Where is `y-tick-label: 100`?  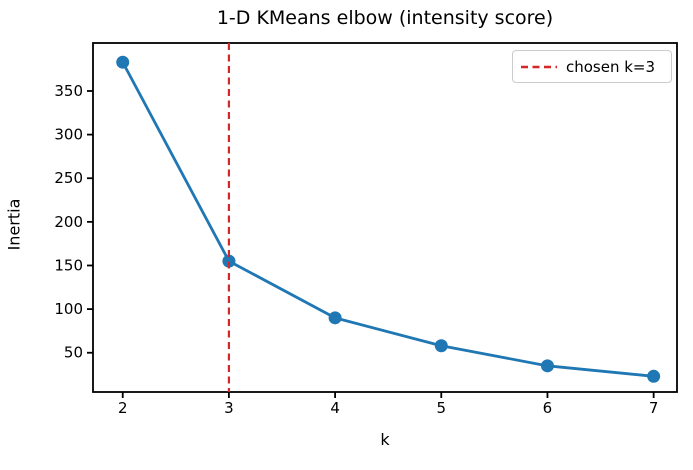
y-tick-label: 100 is located at coordinates (68, 309).